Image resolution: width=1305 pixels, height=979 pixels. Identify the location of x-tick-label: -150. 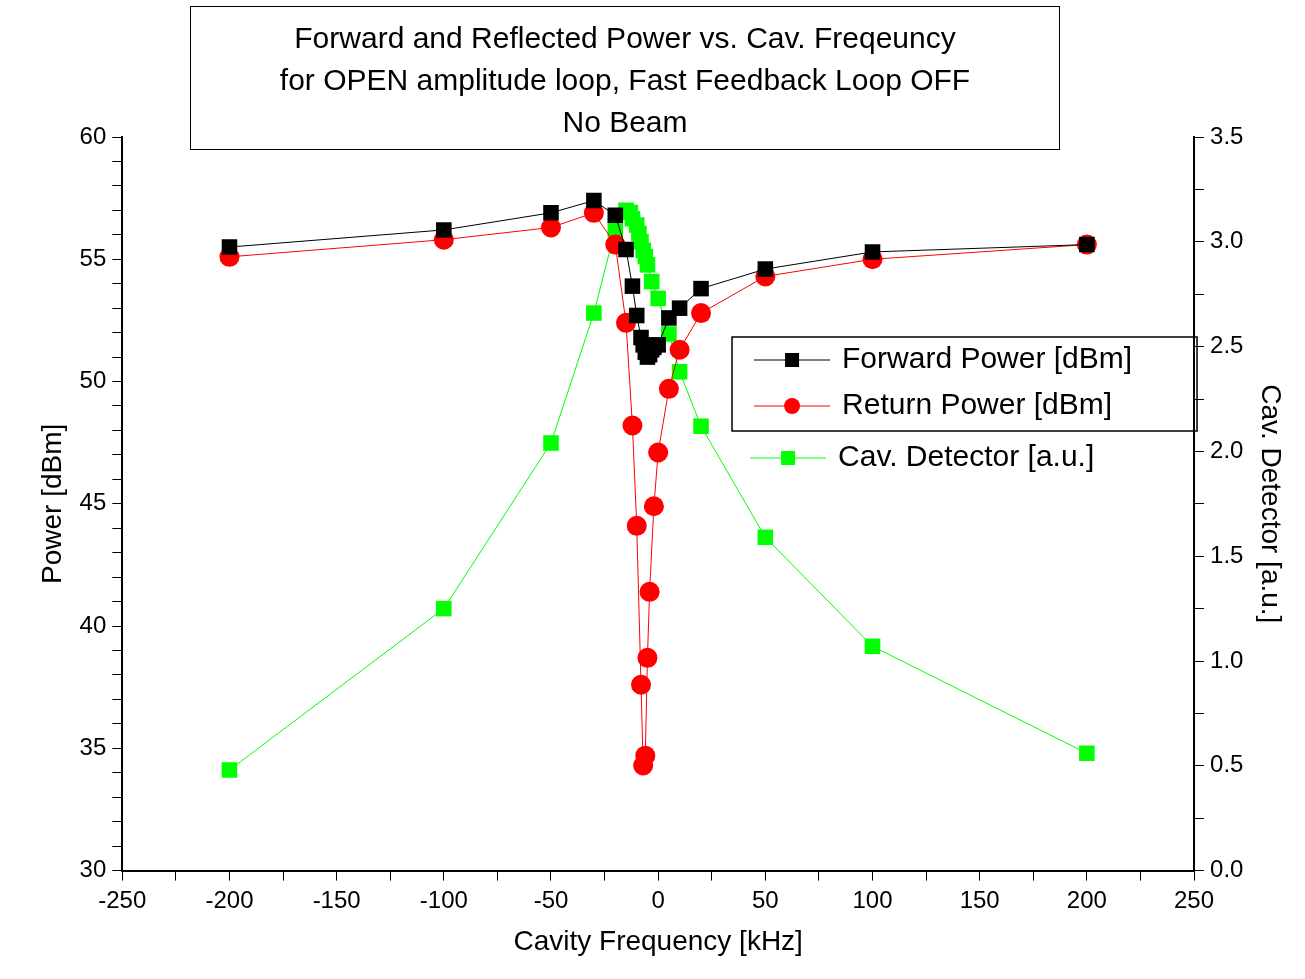
(336, 899).